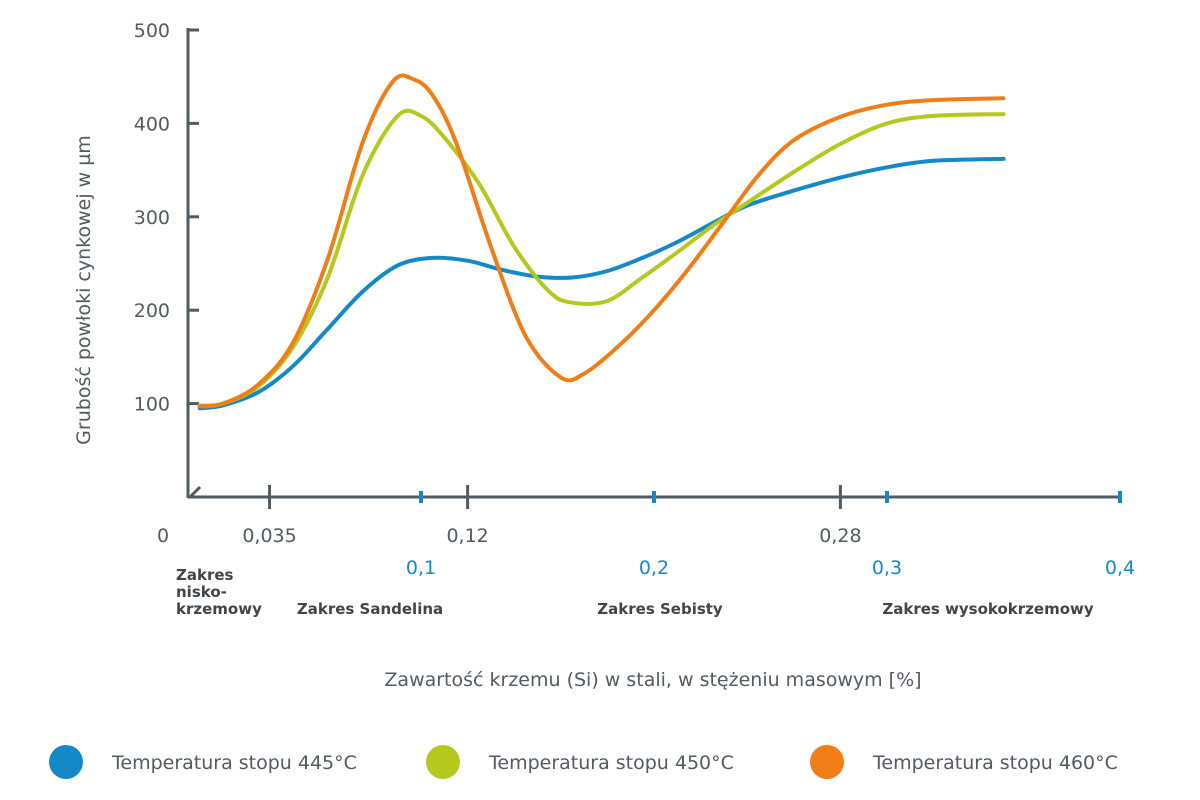 This screenshot has height=800, width=1200. What do you see at coordinates (370, 609) in the screenshot?
I see `range-label: Zakres Sandelina` at bounding box center [370, 609].